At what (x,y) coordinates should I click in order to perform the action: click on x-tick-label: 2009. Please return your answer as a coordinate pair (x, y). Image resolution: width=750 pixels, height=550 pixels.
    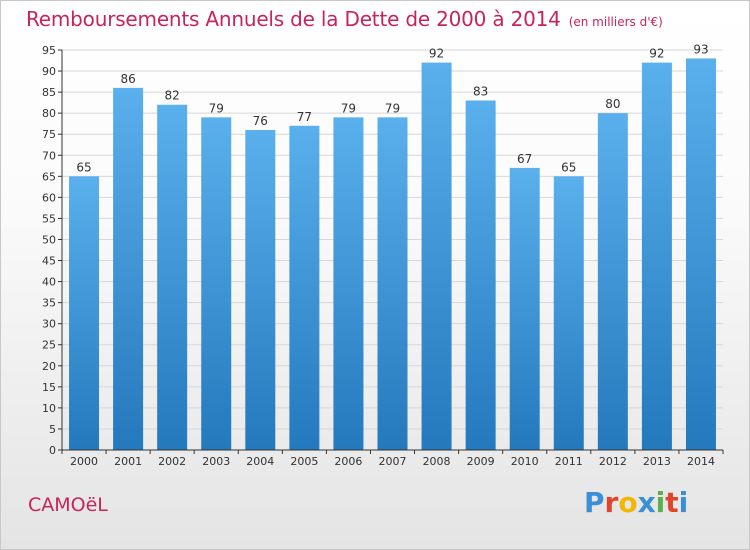
    Looking at the image, I should click on (481, 461).